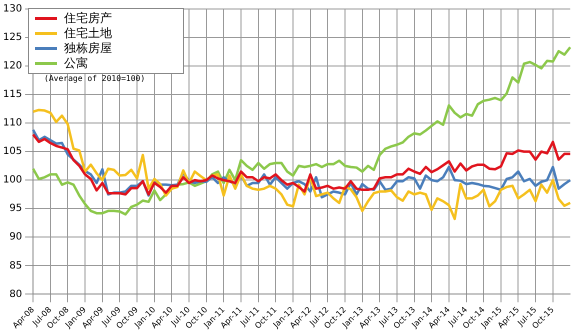 This screenshot has height=334, width=580. Describe the element at coordinates (12, 180) in the screenshot. I see `y-tick-label: 100` at that location.